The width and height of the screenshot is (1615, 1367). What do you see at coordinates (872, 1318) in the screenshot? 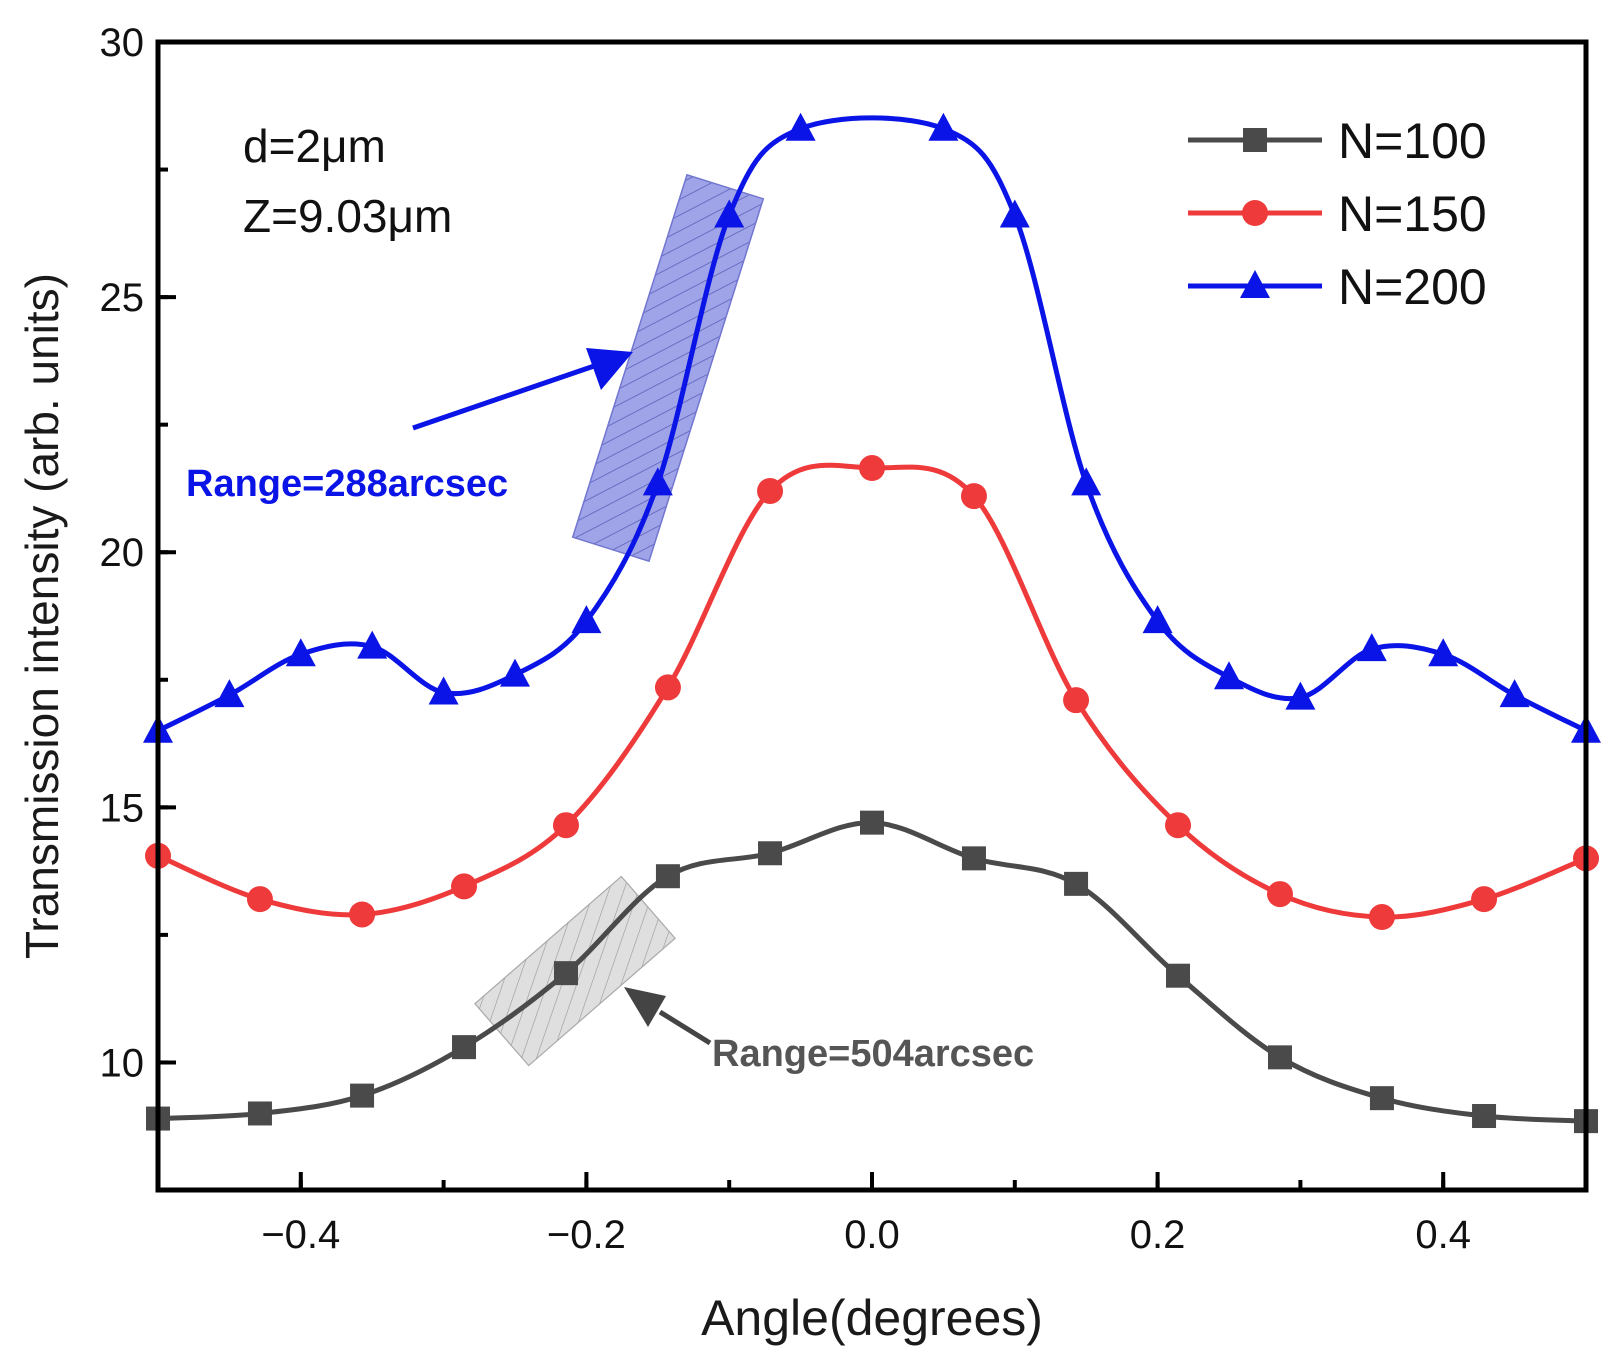
I see `x-axis-label: Angle(degrees)` at bounding box center [872, 1318].